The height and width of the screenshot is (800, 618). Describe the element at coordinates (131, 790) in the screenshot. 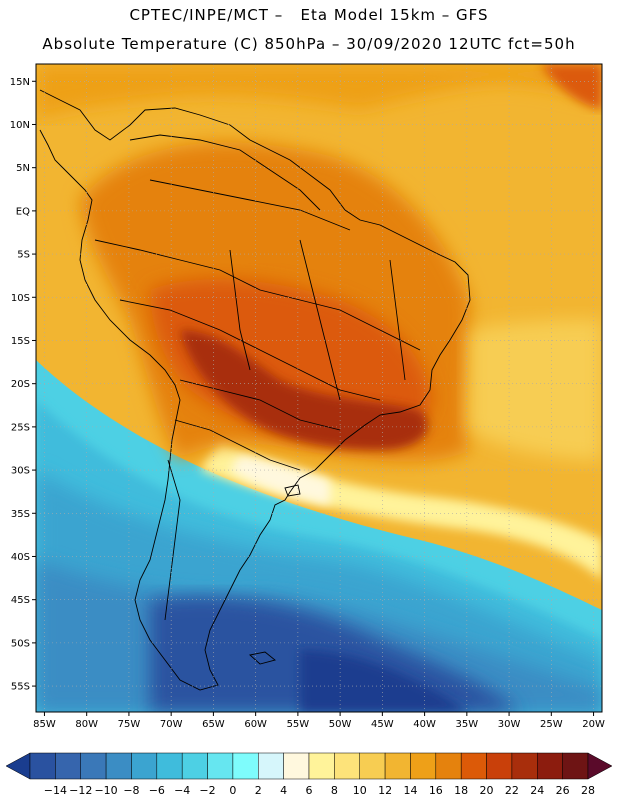

I see `colorbar-tick-label: −8` at that location.